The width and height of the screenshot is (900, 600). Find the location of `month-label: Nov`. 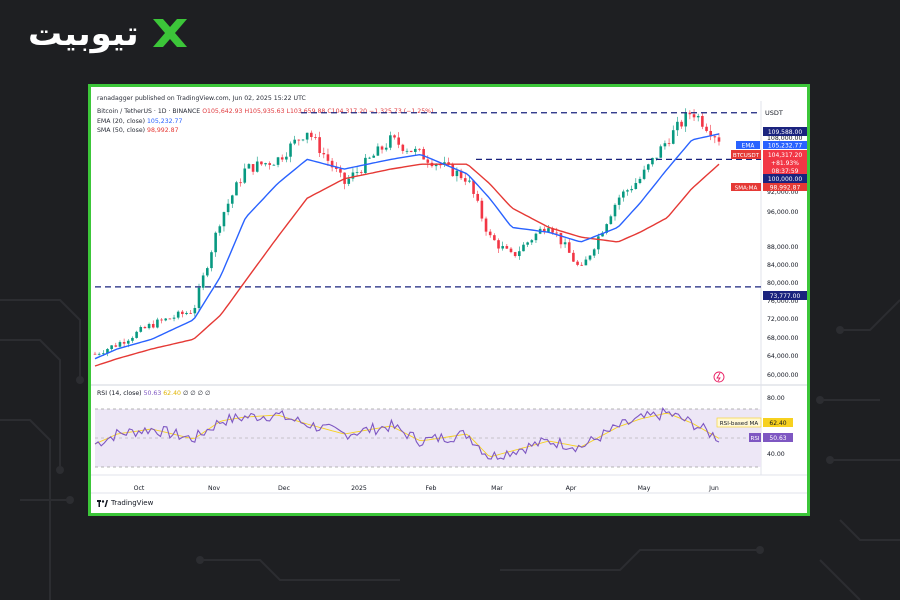

month-label: Nov is located at coordinates (214, 488).